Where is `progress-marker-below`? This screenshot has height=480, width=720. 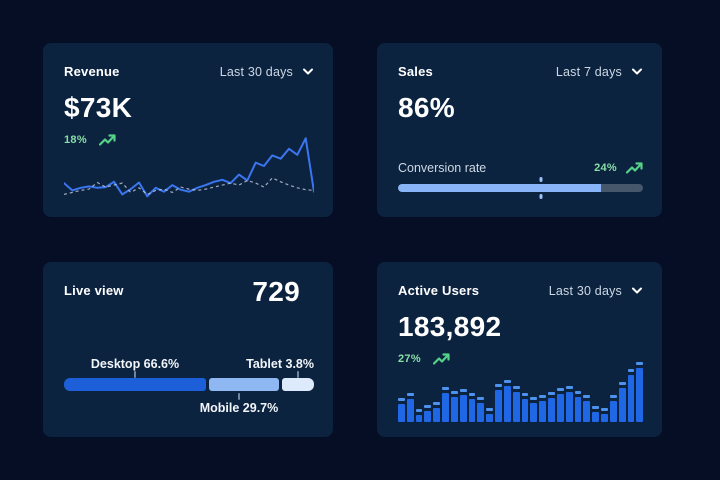 progress-marker-below is located at coordinates (541, 196).